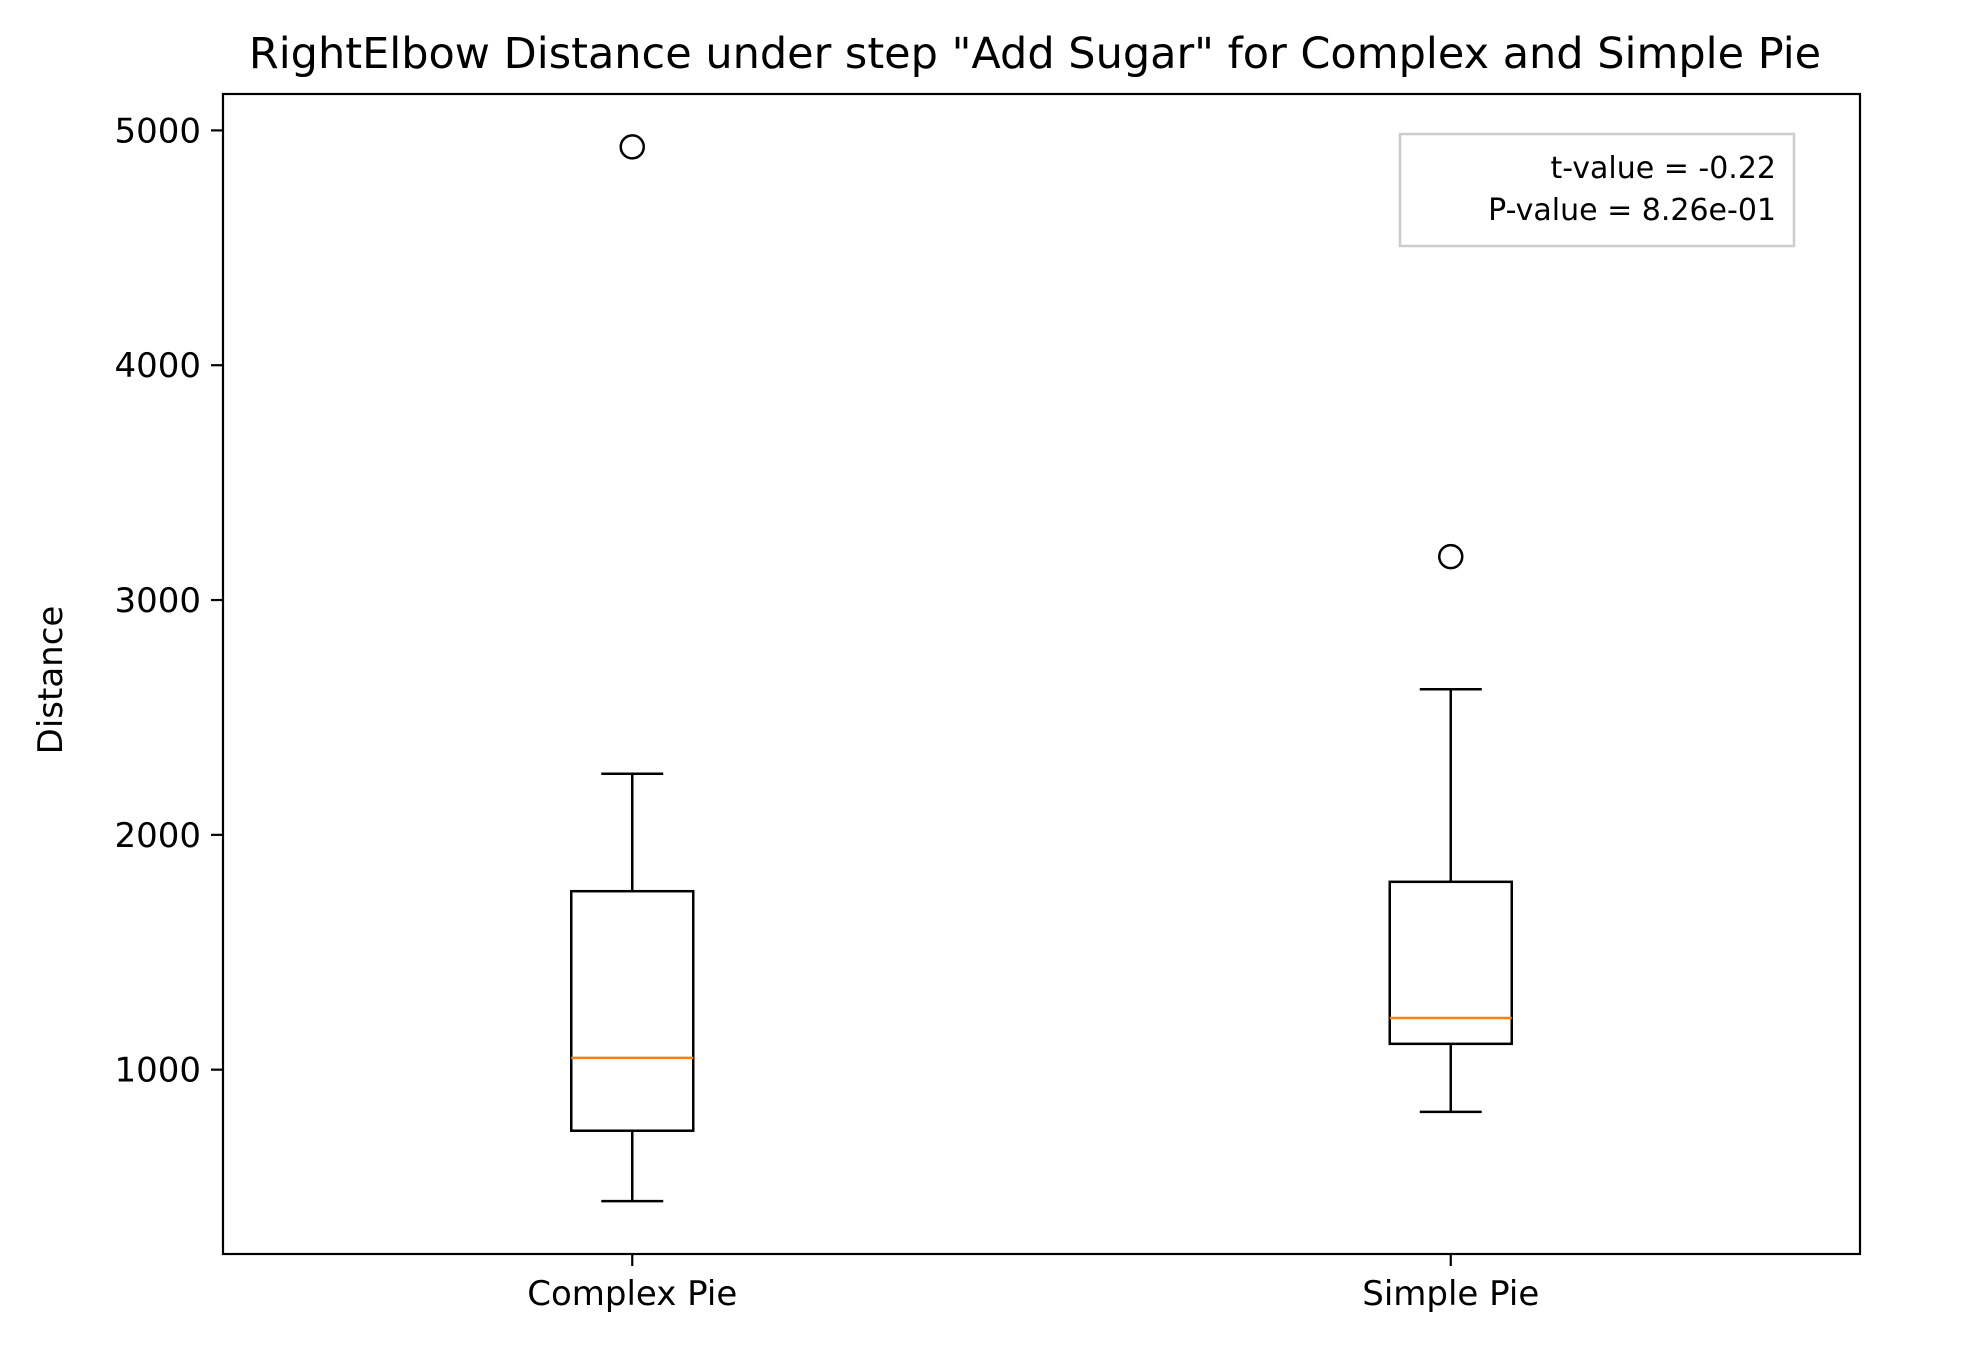 This screenshot has height=1347, width=1980. What do you see at coordinates (632, 1294) in the screenshot?
I see `x-tick-label: Complex Pie` at bounding box center [632, 1294].